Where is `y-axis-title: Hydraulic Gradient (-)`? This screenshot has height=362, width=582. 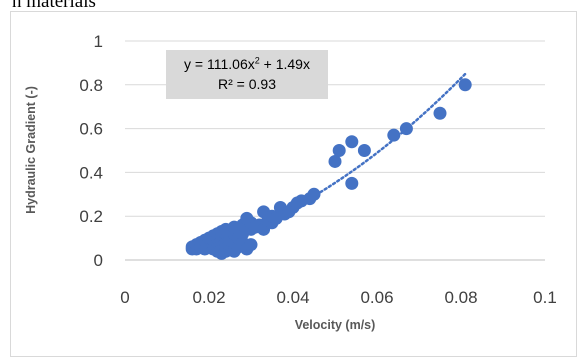 y-axis-title: Hydraulic Gradient (-) is located at coordinates (31, 150).